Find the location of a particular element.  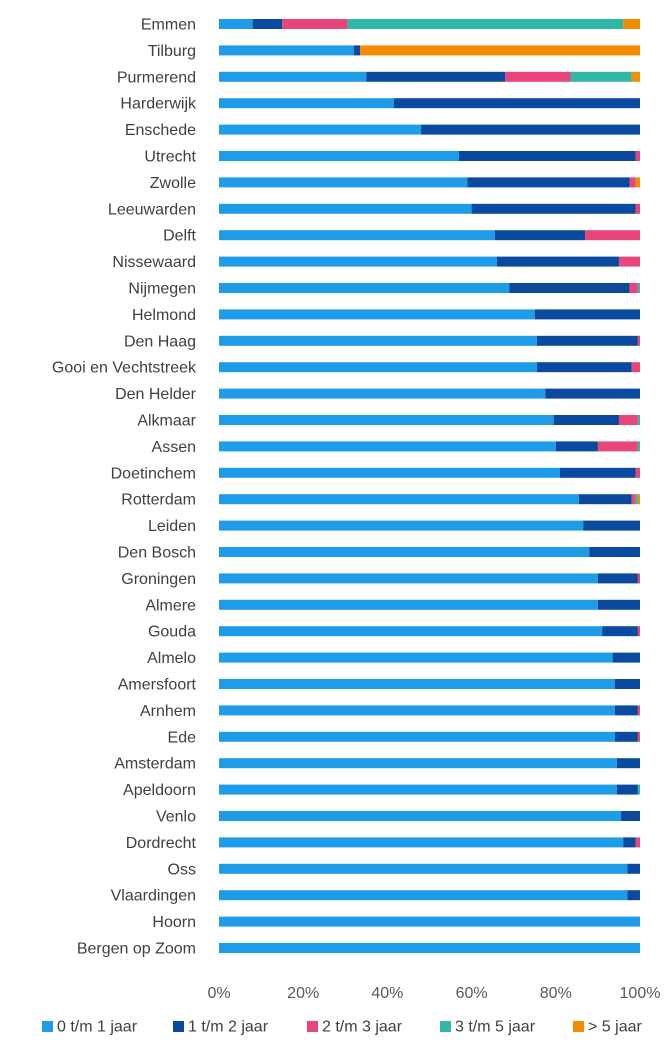

category-label: Nissewaard is located at coordinates (154, 262).